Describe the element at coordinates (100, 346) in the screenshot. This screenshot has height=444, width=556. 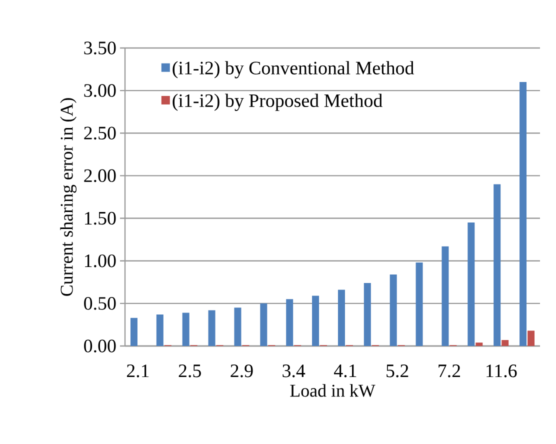
I see `y-tick-label: 0.00` at that location.